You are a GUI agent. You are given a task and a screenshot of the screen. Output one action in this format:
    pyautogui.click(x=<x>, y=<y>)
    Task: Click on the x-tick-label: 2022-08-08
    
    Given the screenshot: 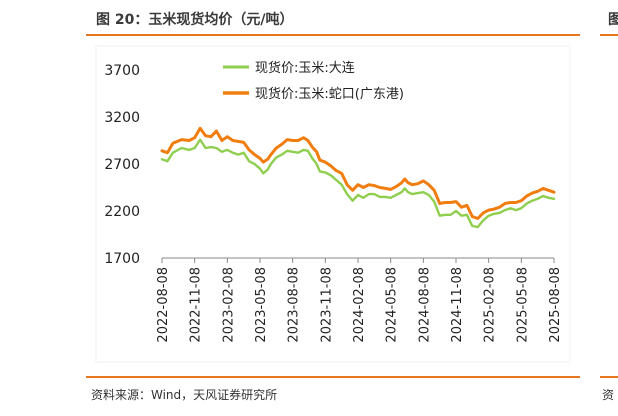 What is the action you would take?
    pyautogui.click(x=163, y=305)
    